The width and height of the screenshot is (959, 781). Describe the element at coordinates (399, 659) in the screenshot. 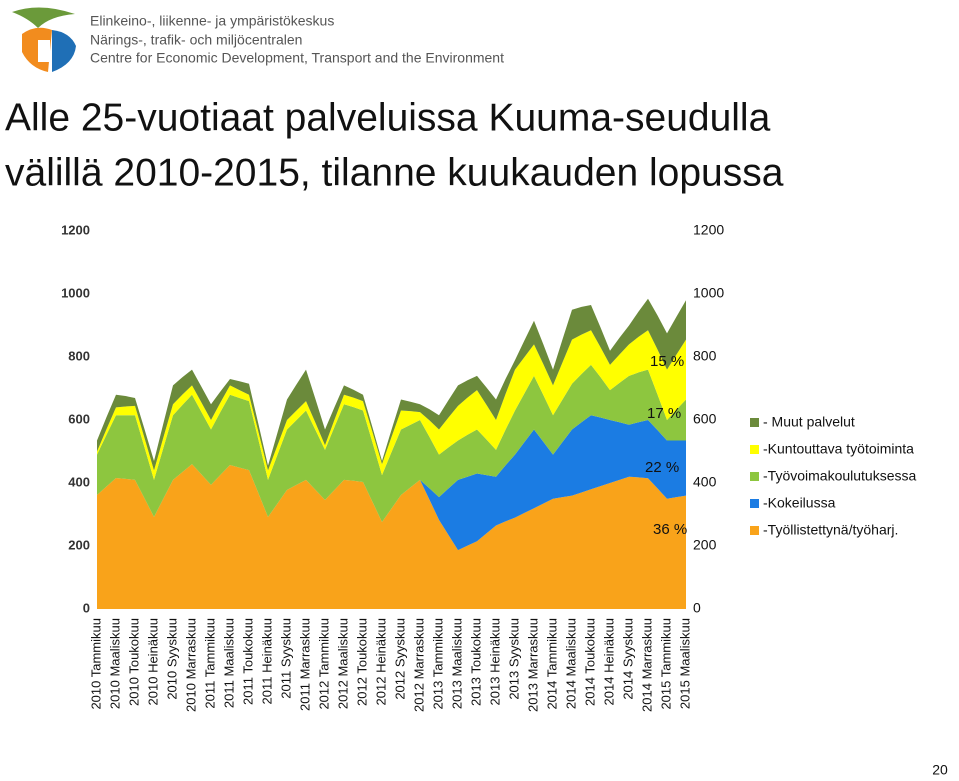

I see `x-tick-label: 2012 Syyskuu` at that location.